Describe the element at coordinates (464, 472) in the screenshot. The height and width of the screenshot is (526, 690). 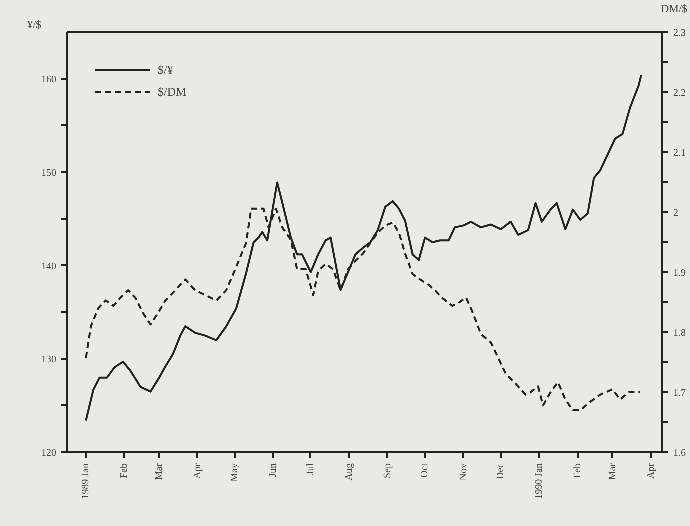
I see `x-tick-label: Nov` at that location.